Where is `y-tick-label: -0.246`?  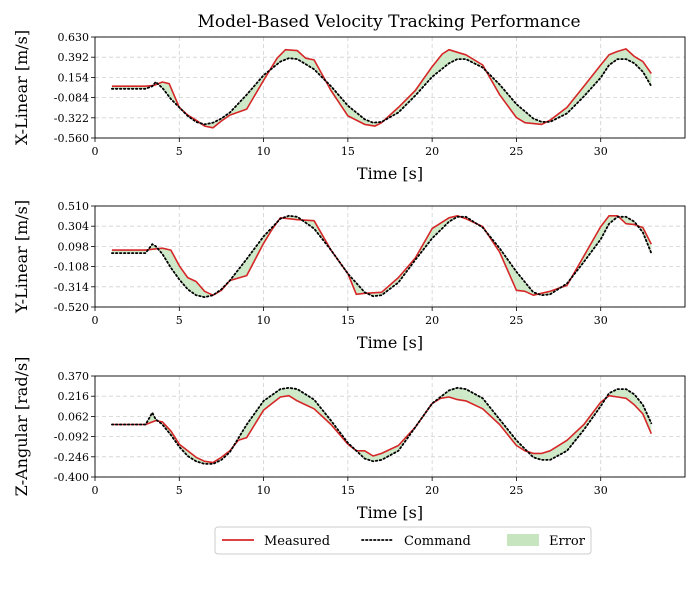 y-tick-label: -0.246 is located at coordinates (71, 457).